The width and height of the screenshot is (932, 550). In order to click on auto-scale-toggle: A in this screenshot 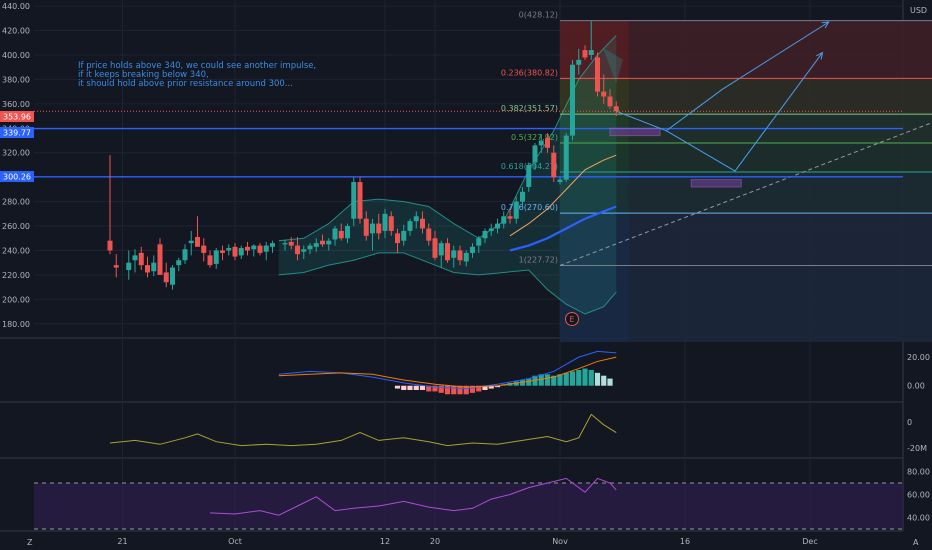, I will do `click(916, 542)`.